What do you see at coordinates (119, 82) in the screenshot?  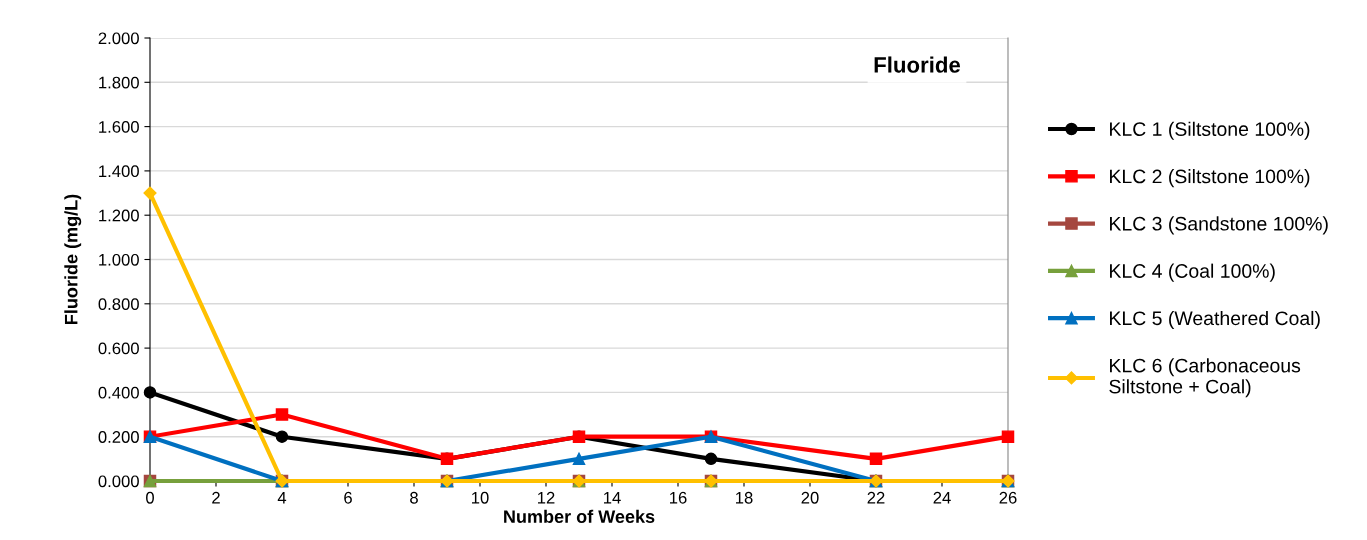 I see `y-tick-label: 1.800` at bounding box center [119, 82].